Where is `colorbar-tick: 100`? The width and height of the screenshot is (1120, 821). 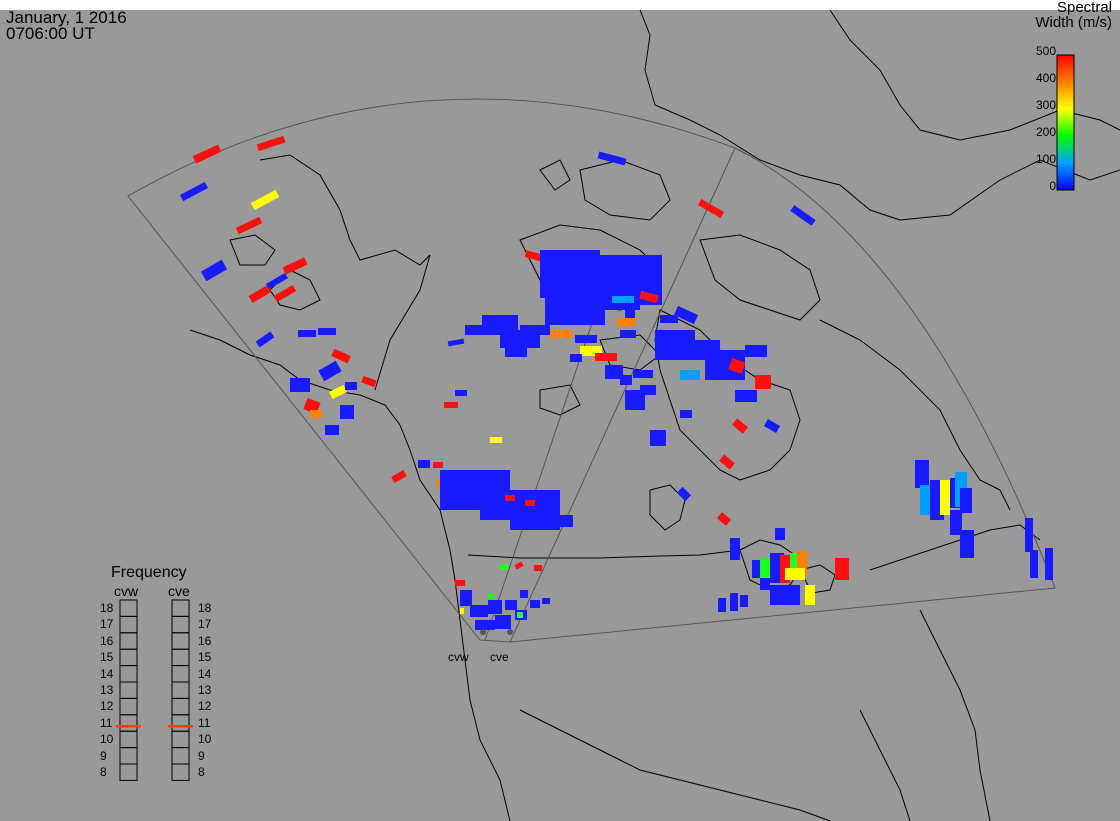
colorbar-tick: 100 is located at coordinates (1045, 159).